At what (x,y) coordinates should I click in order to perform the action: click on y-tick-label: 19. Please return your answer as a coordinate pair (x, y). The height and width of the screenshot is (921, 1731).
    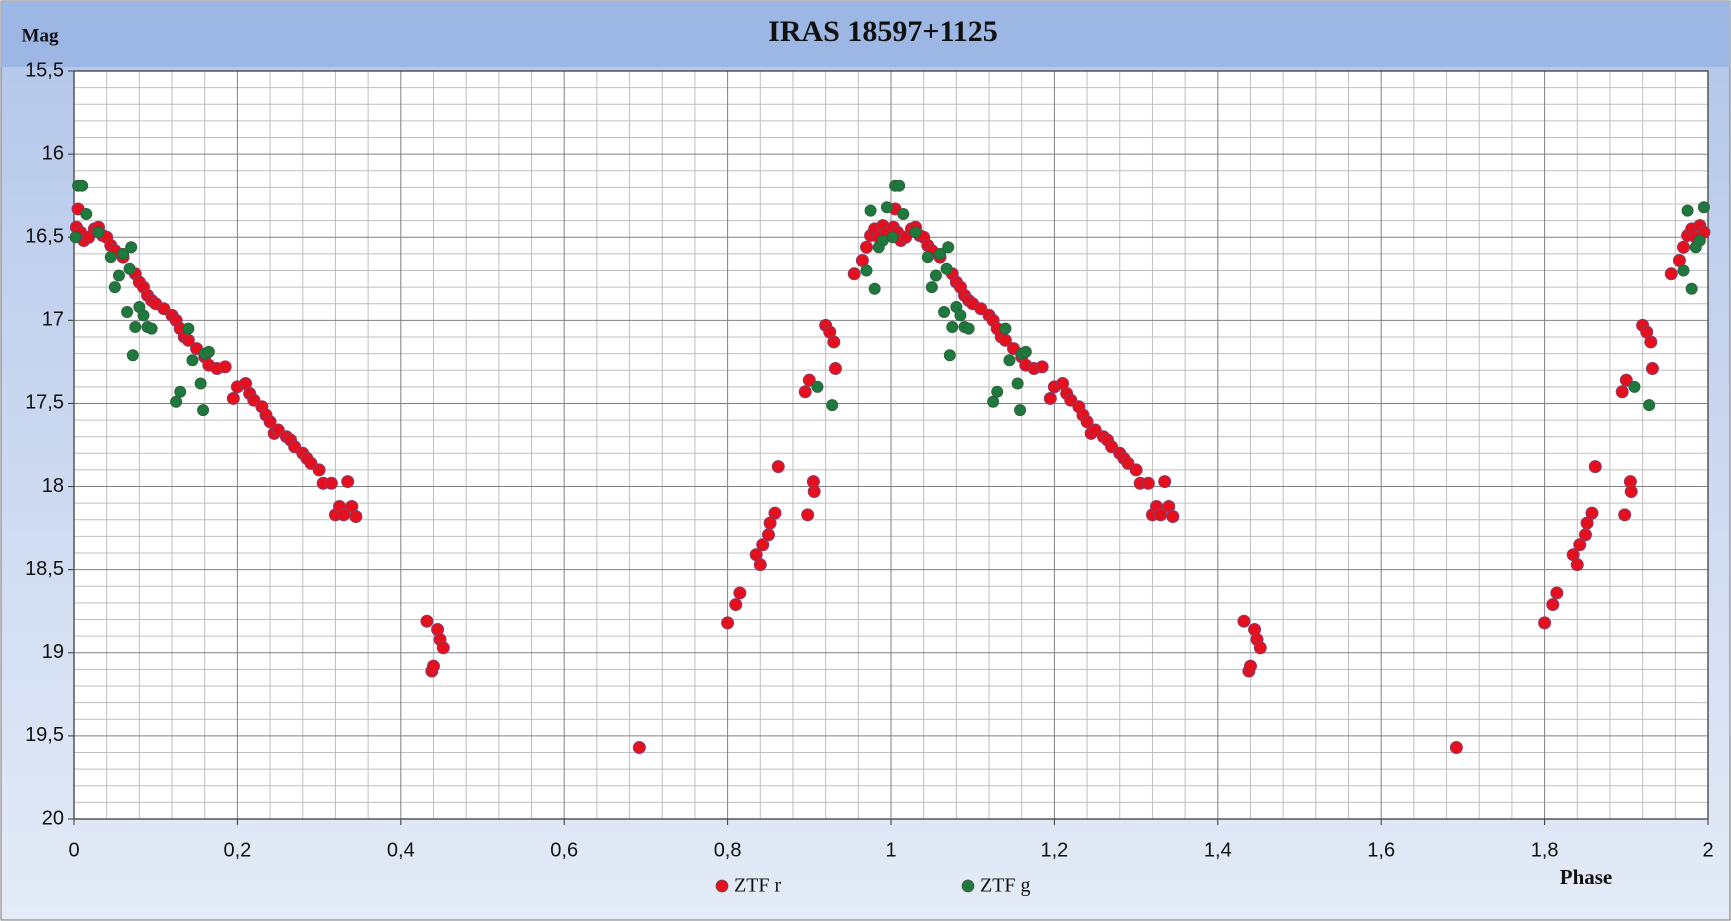
    Looking at the image, I should click on (53, 652).